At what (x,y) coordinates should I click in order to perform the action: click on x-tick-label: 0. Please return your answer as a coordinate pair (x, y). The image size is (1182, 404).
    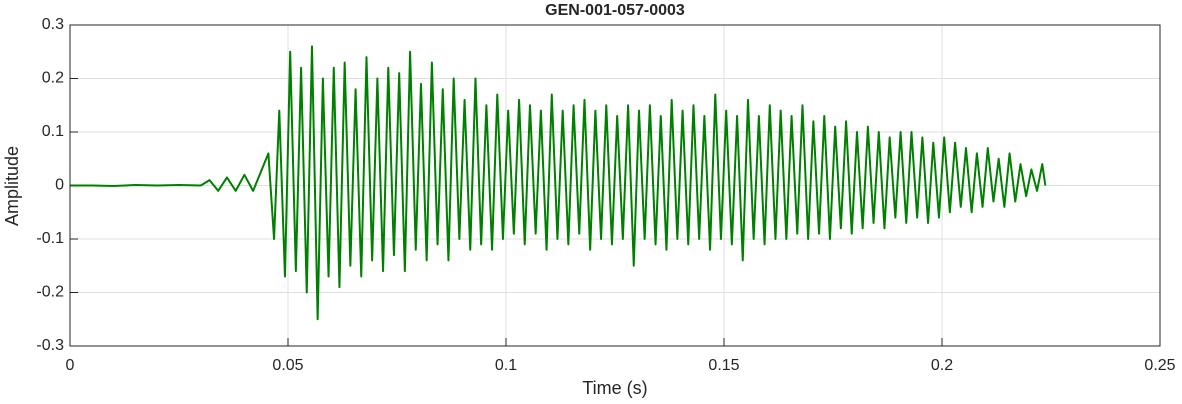
    Looking at the image, I should click on (70, 365).